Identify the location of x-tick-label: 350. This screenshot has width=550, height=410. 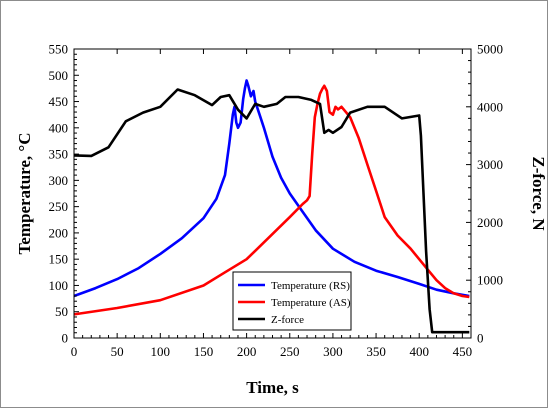
(376, 351).